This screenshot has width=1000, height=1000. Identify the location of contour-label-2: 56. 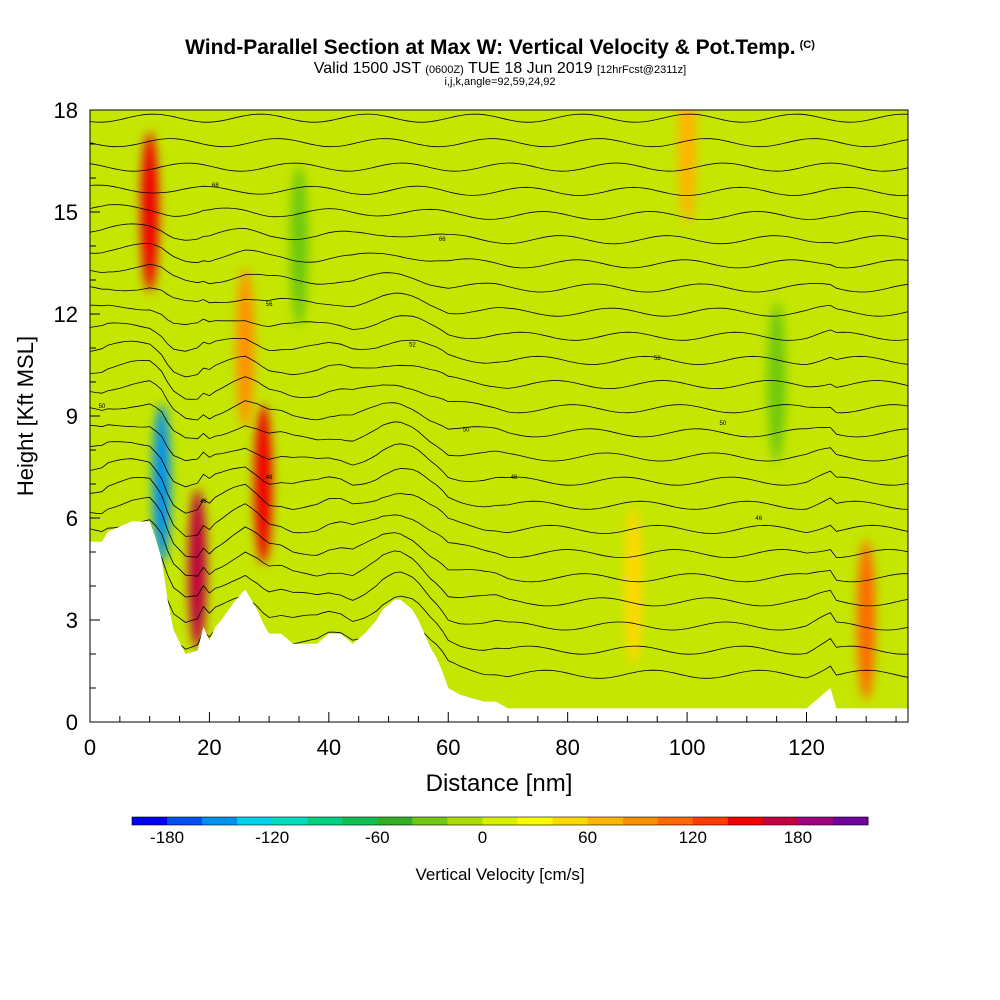
(269, 305).